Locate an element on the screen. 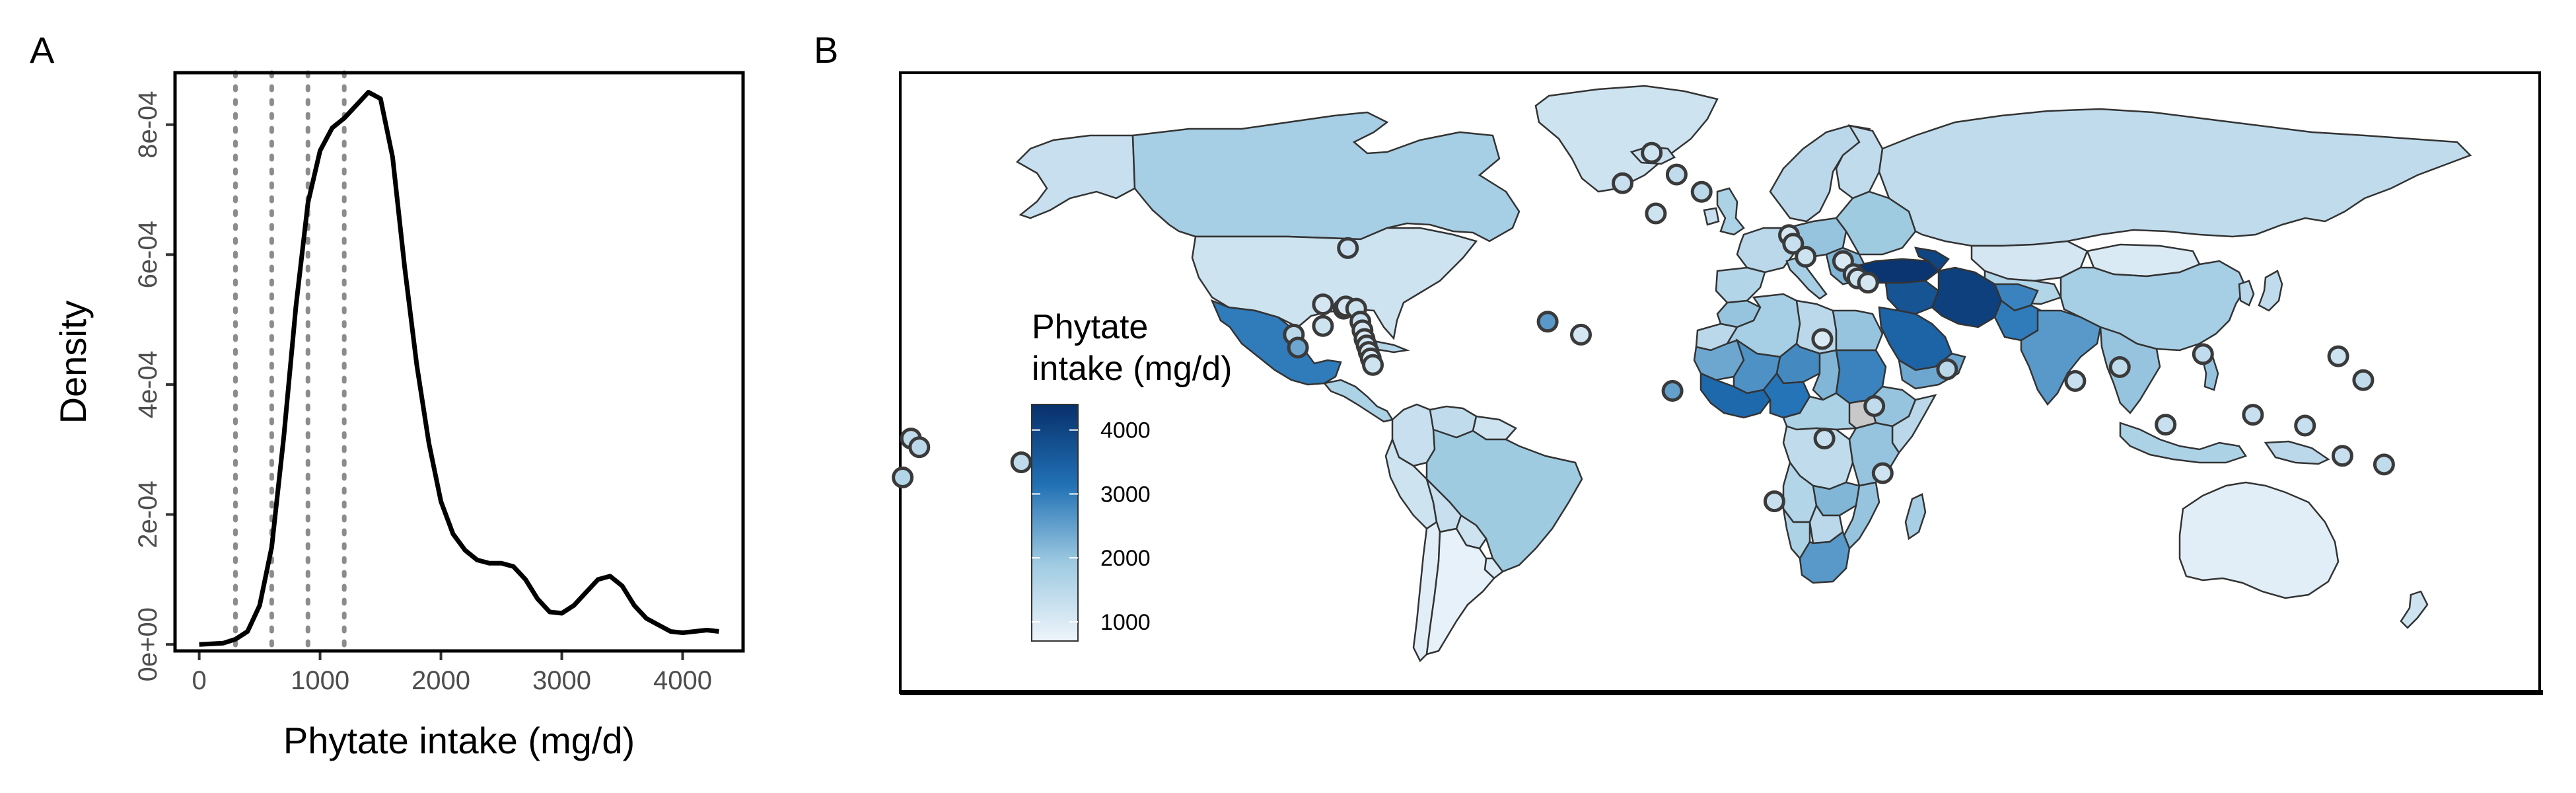 The image size is (2576, 793). region-russia is located at coordinates (2175, 178).